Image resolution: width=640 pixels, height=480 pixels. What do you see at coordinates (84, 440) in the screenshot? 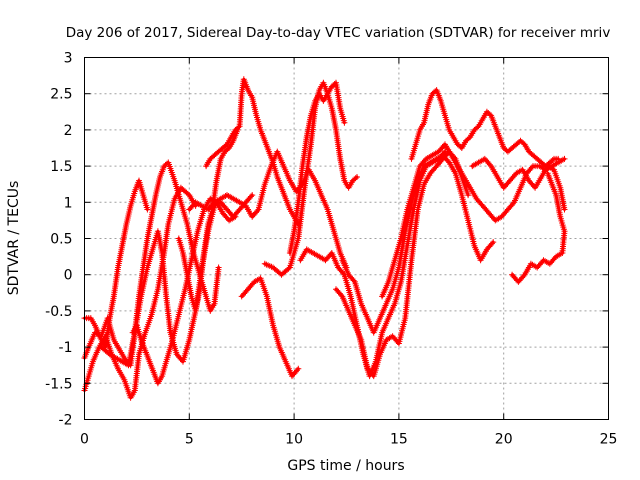
I see `x-tick-label: 0` at bounding box center [84, 440].